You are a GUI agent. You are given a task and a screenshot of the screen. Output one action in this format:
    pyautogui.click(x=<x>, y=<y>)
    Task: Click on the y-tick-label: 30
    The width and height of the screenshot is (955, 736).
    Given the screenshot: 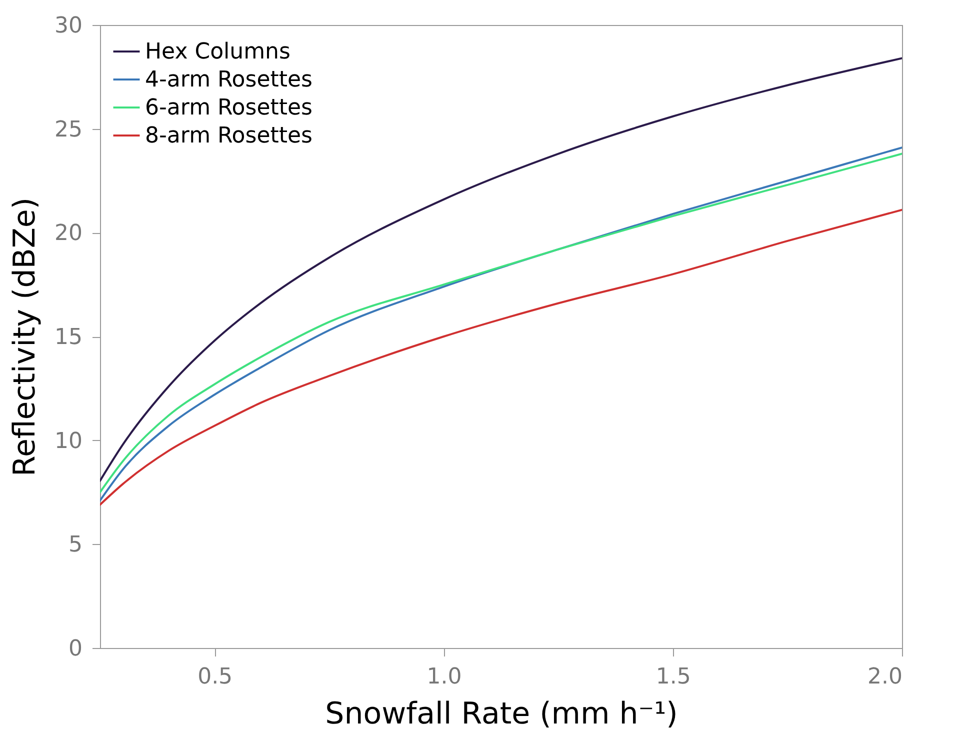 What is the action you would take?
    pyautogui.click(x=68, y=26)
    